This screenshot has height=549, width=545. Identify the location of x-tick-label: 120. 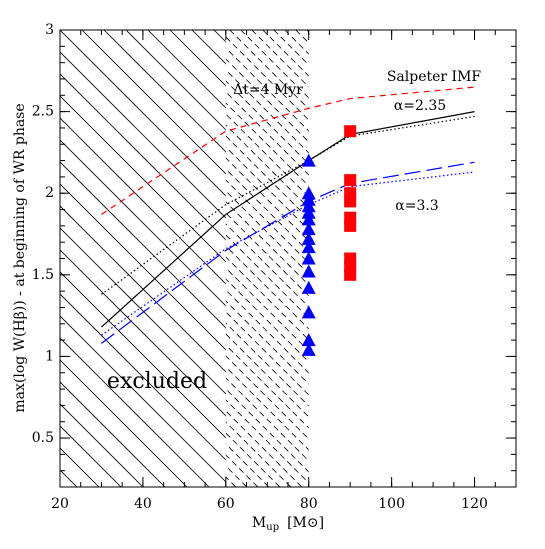
(474, 504).